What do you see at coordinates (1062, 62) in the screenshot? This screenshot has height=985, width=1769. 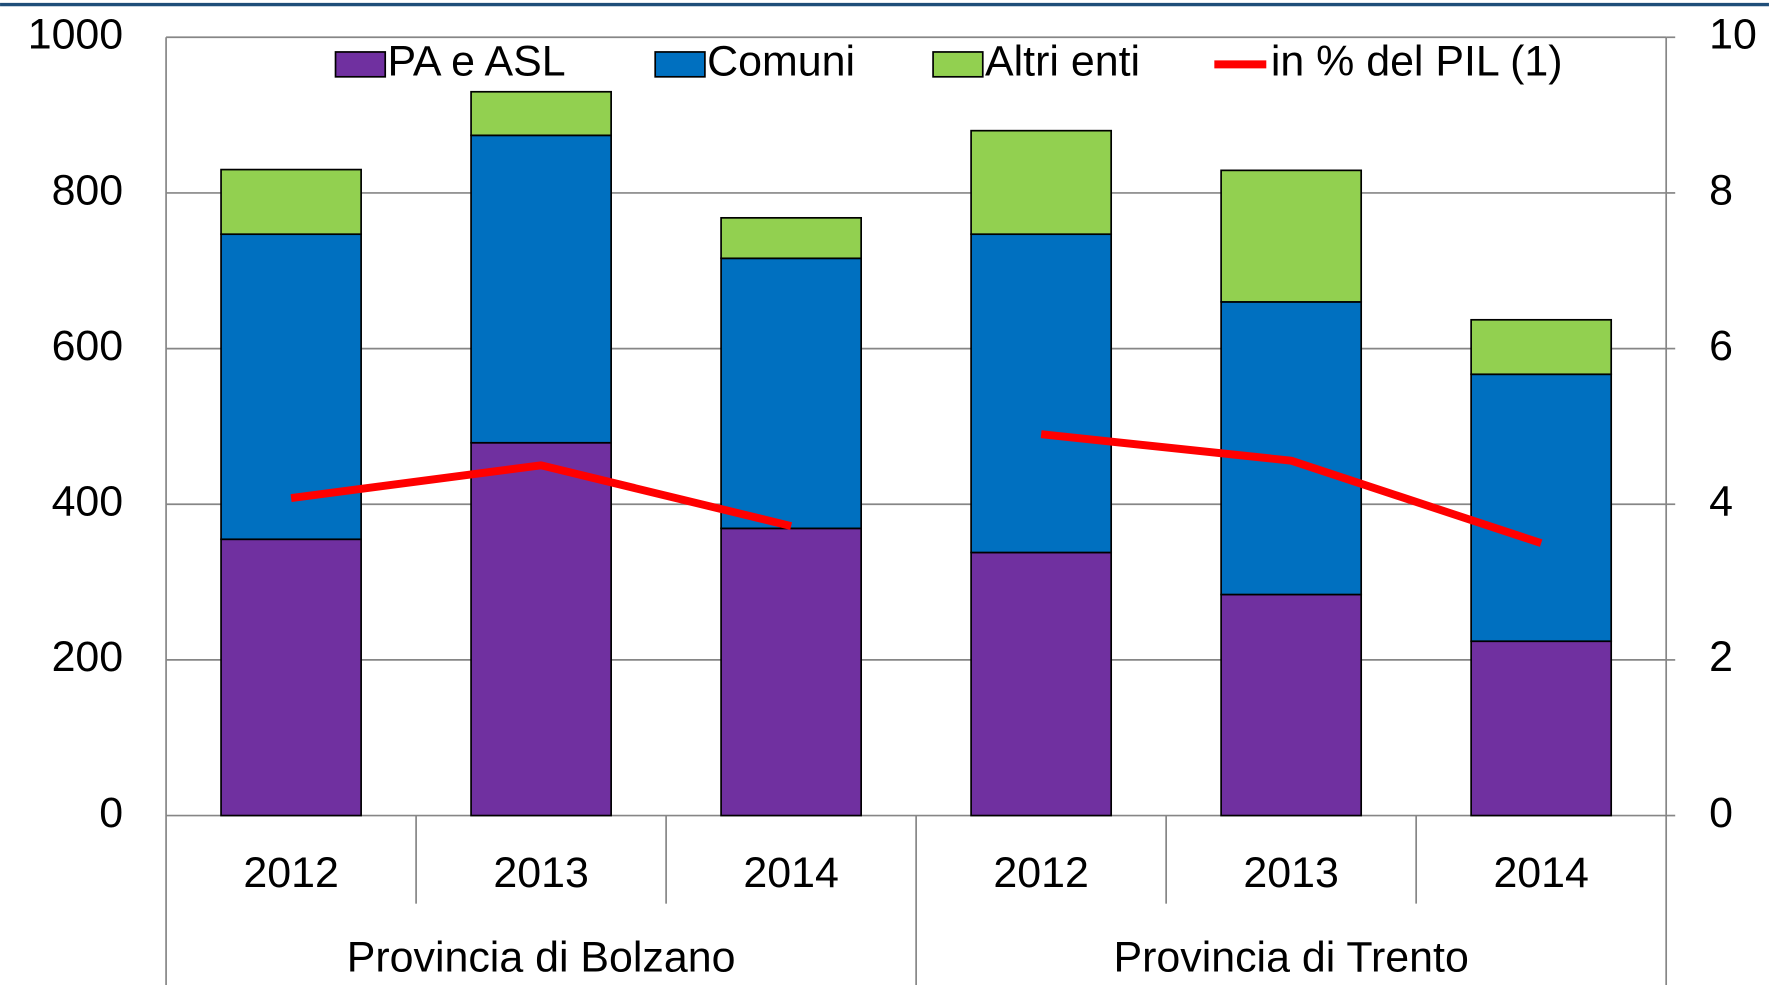 I see `legend-label: Altri enti` at bounding box center [1062, 62].